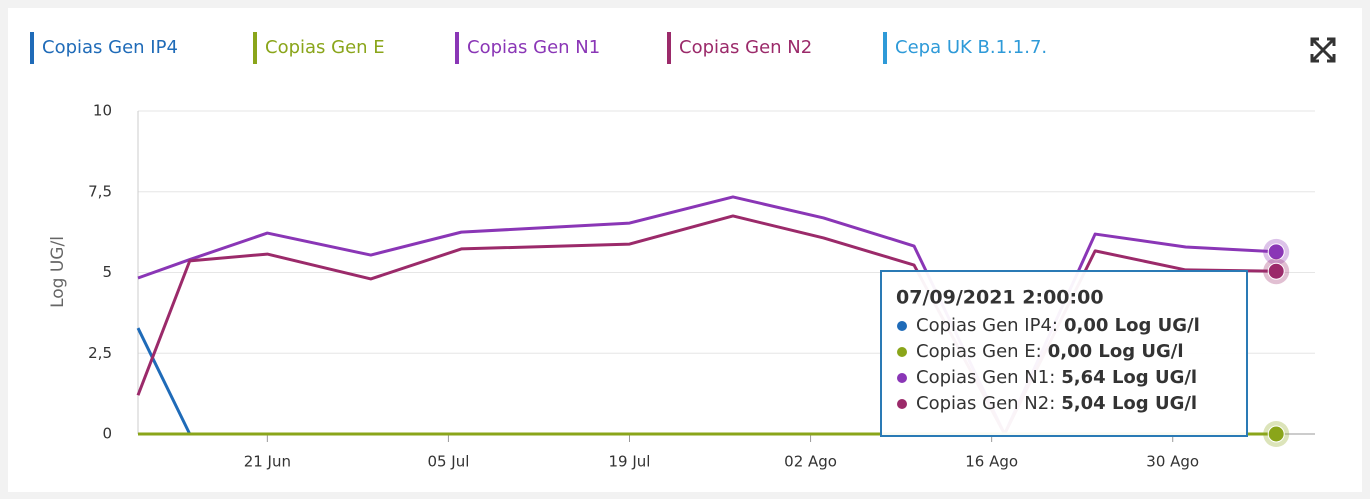 The width and height of the screenshot is (1370, 499). I want to click on legend-label: Copias Gen N1, so click(533, 47).